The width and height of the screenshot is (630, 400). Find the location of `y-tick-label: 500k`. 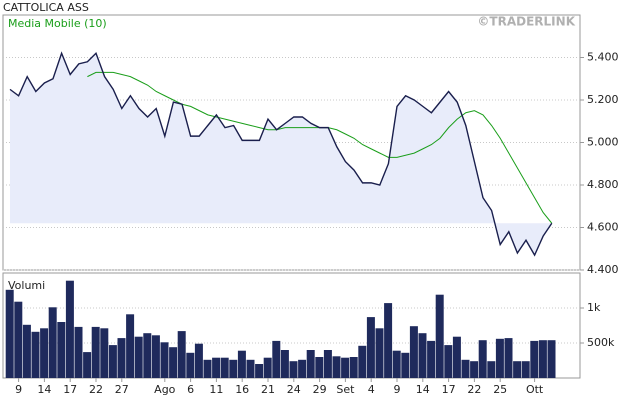

y-tick-label: 500k is located at coordinates (601, 342).